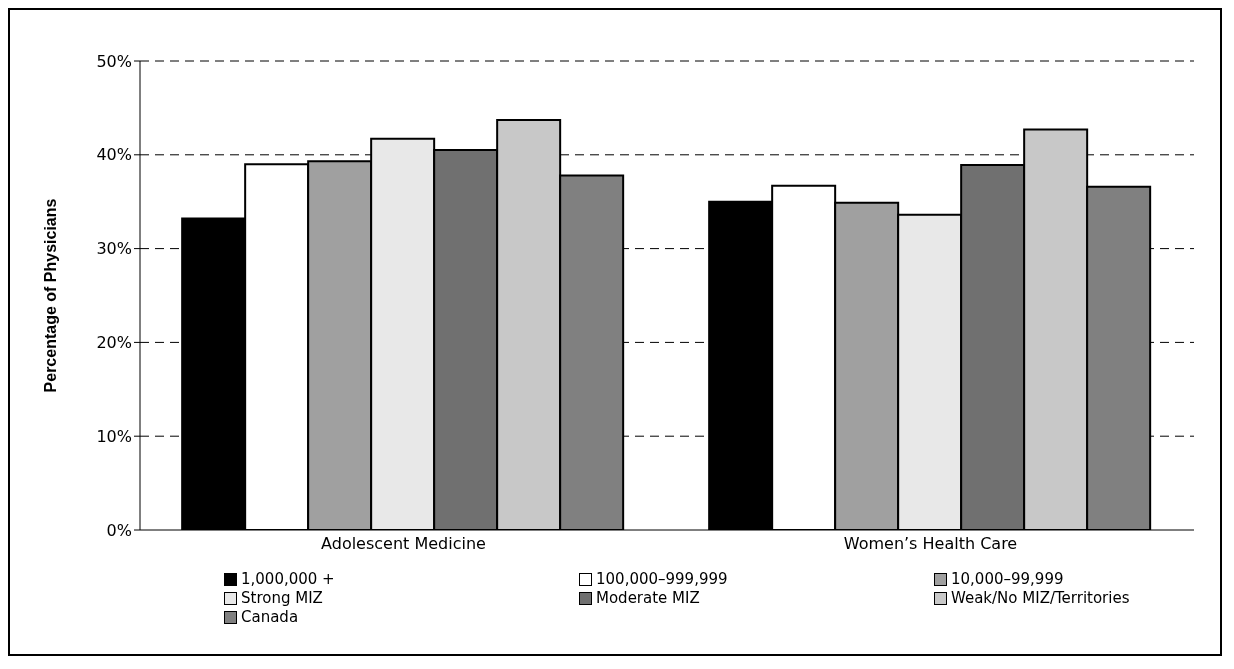 The image size is (1234, 669). I want to click on legend-label: Weak/No MIZ/Territories, so click(1040, 598).